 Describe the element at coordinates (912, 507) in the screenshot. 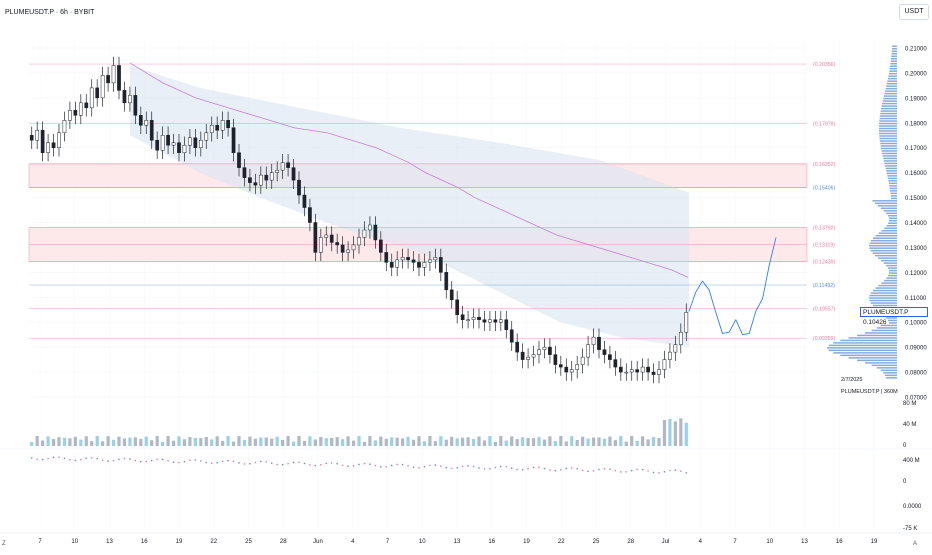

I see `indicator-tick-label: 0.0000` at that location.